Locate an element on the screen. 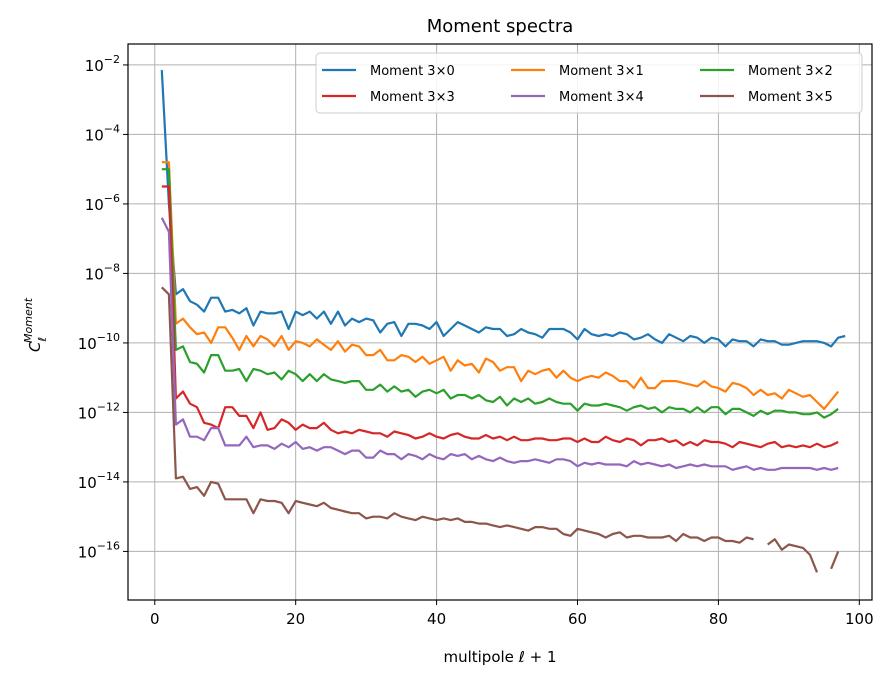 The height and width of the screenshot is (686, 894). y-tick-label: 10⁻⁶ is located at coordinates (102, 203).